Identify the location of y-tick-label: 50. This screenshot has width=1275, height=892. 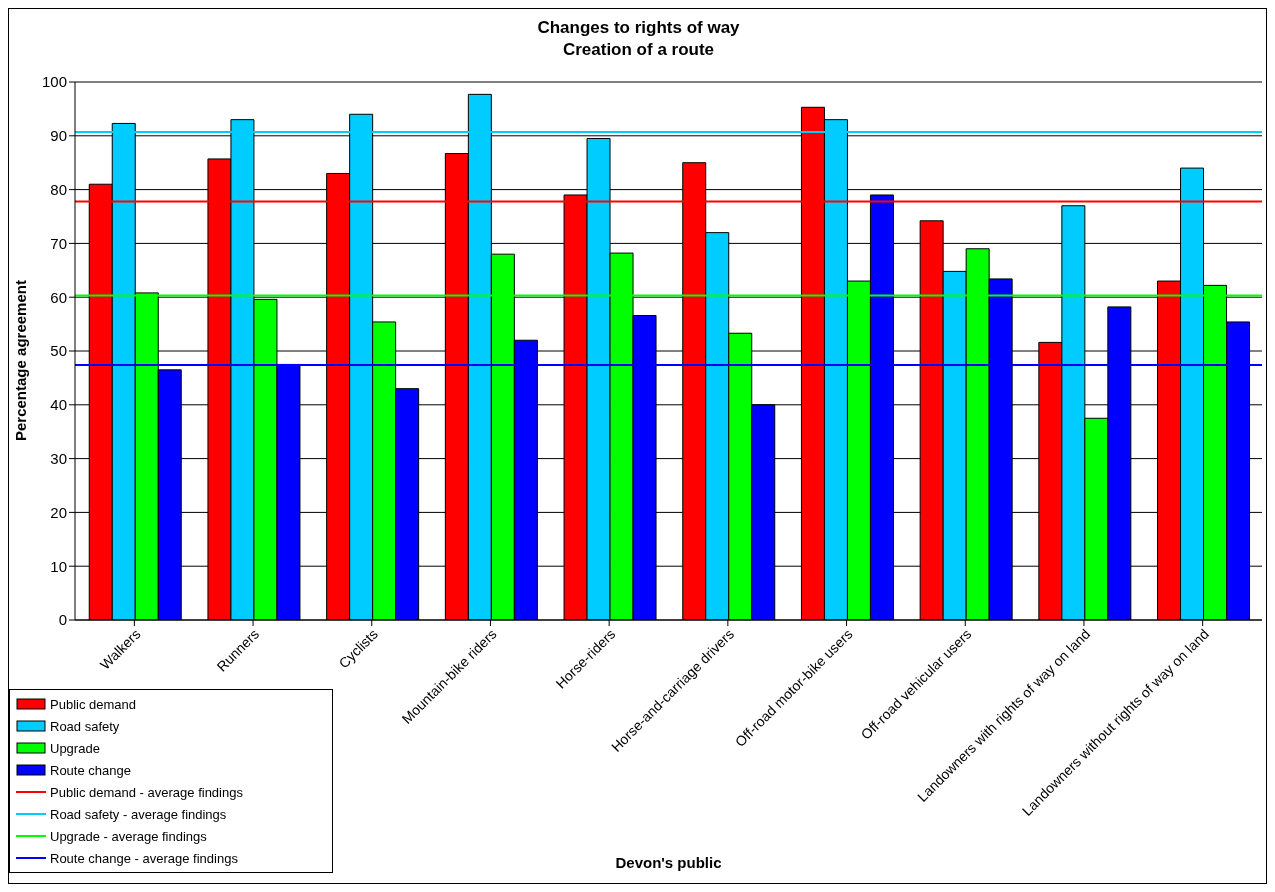
(58, 351).